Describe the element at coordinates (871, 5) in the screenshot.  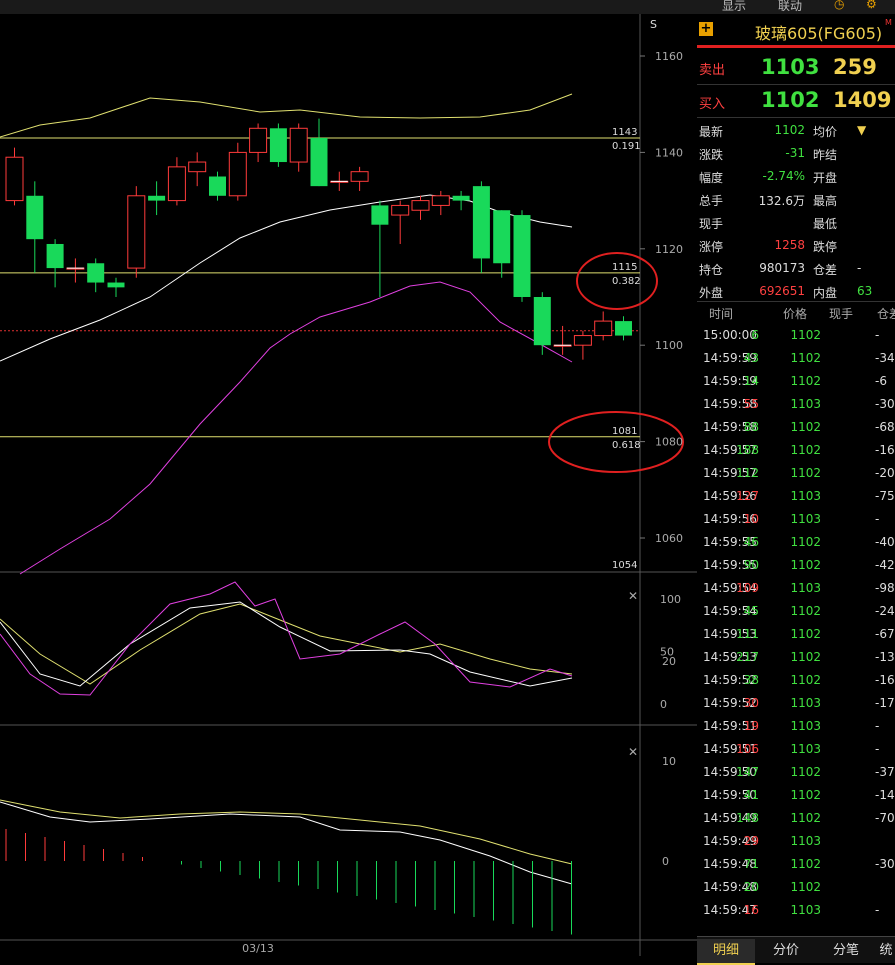
I see `settings-icon: ⚙` at that location.